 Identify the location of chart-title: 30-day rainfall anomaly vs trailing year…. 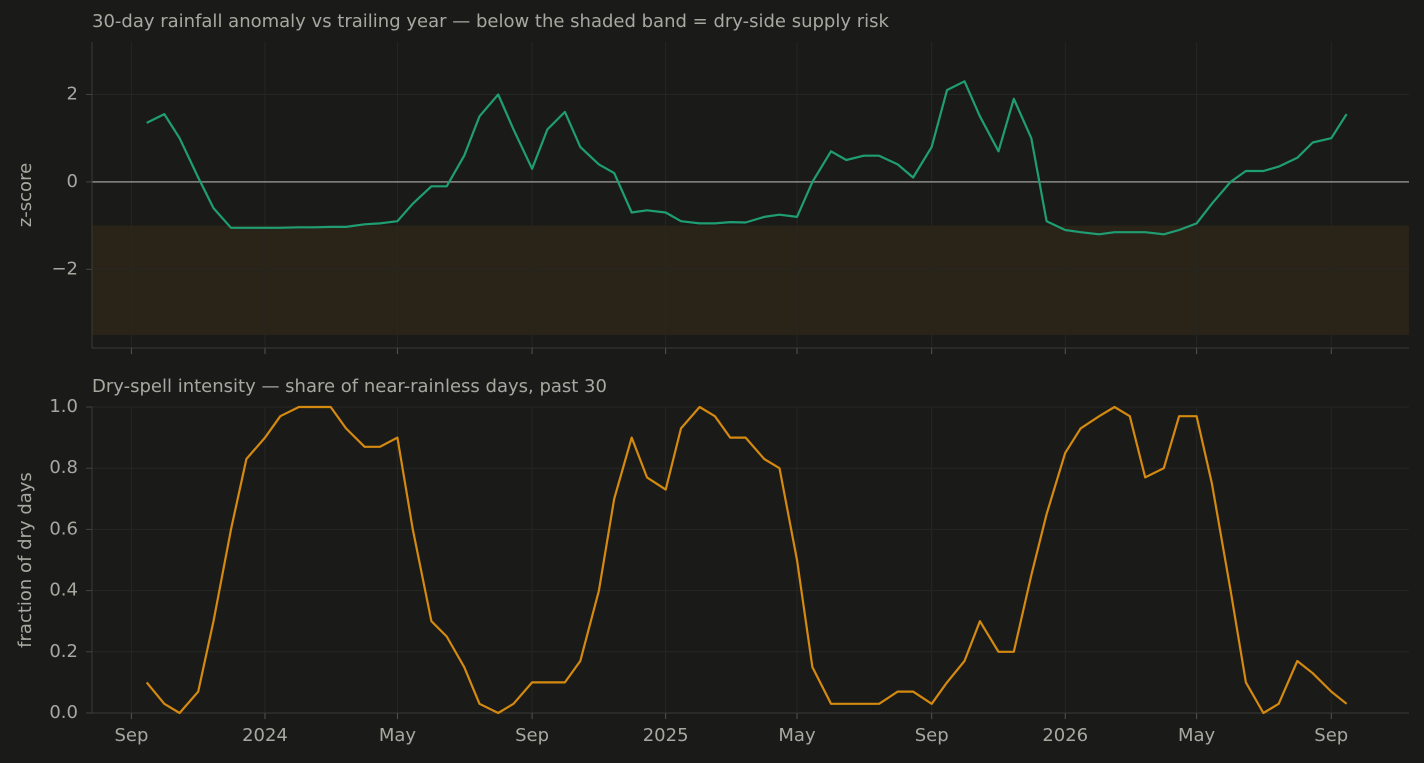
(490, 21).